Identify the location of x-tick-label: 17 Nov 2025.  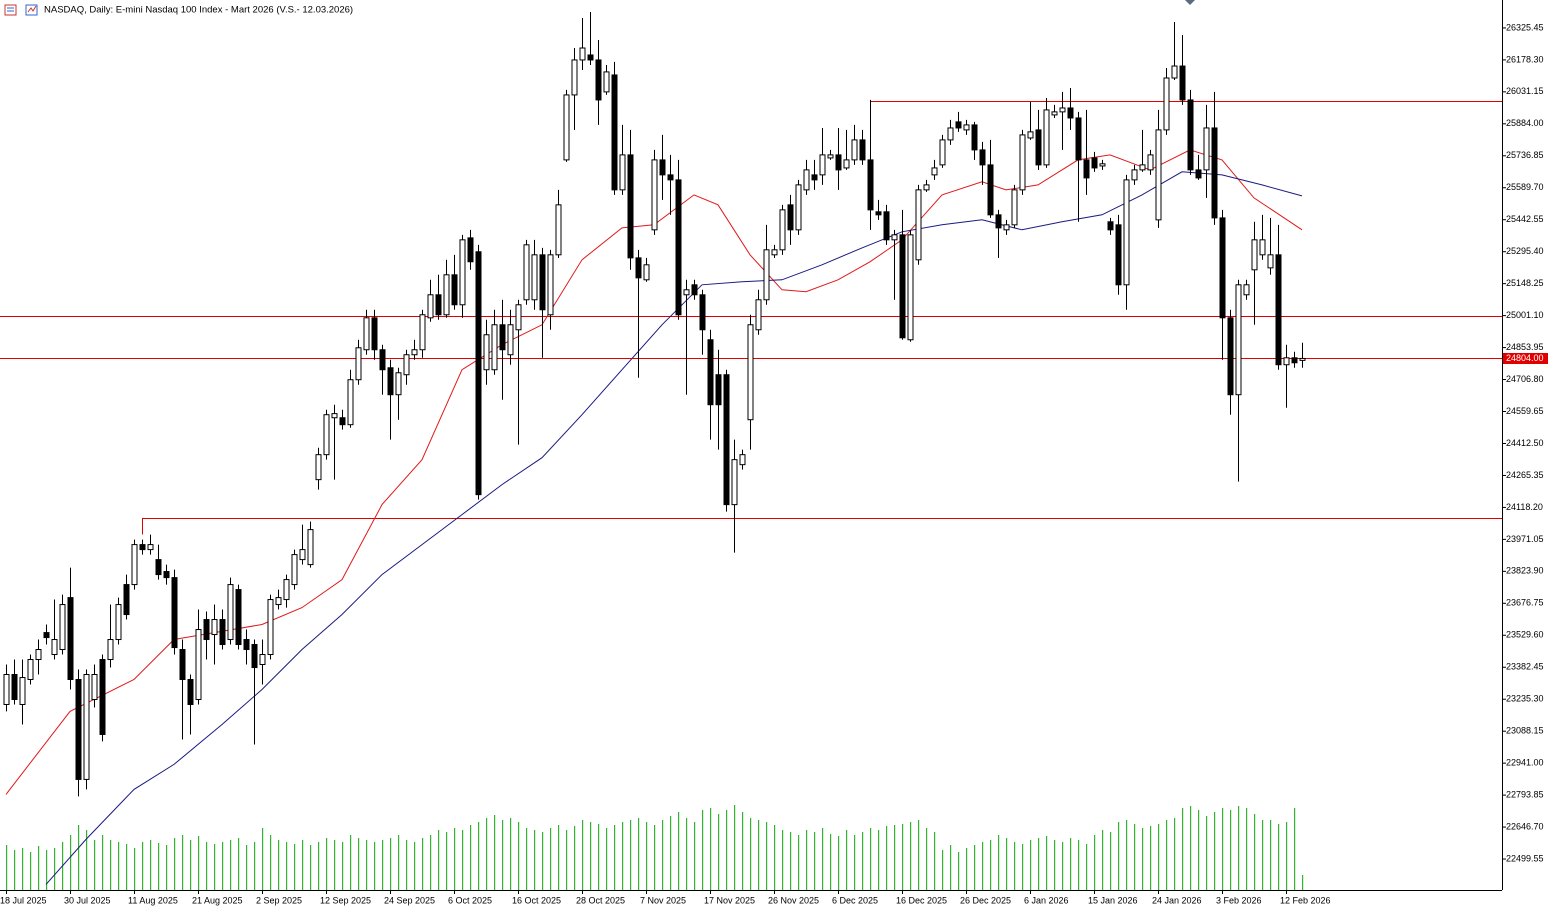
(729, 900).